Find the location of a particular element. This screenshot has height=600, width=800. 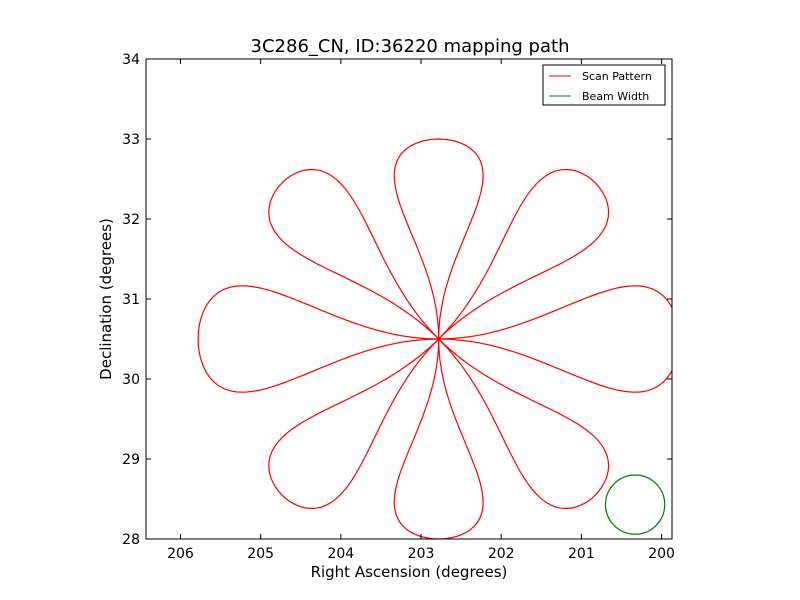

x-axis-label: Right Ascension (degrees) is located at coordinates (409, 572).